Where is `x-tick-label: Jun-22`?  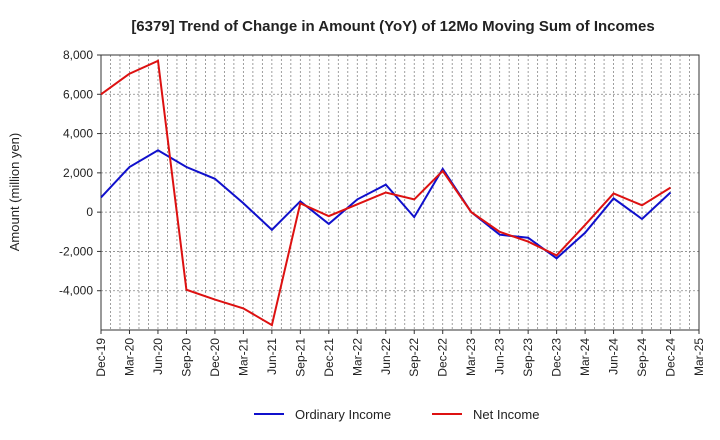 x-tick-label: Jun-22 is located at coordinates (386, 356).